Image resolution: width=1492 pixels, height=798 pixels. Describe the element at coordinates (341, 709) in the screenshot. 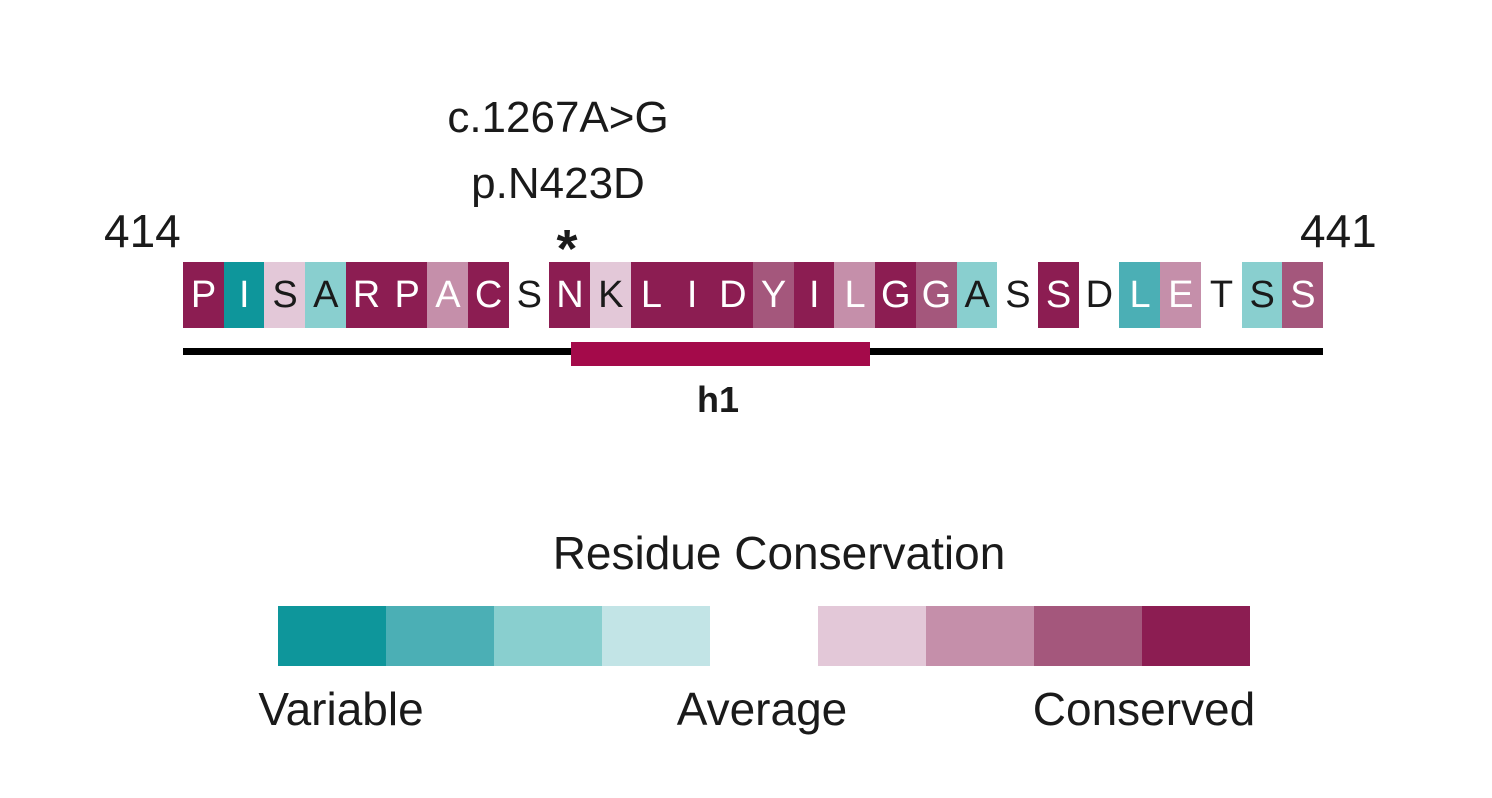

I see `legend-label-variable: Variable` at that location.